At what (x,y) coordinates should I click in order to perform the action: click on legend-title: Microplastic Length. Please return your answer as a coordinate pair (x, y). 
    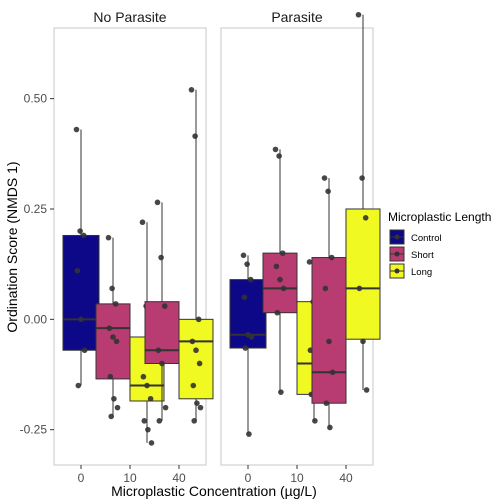
    Looking at the image, I should click on (439, 217).